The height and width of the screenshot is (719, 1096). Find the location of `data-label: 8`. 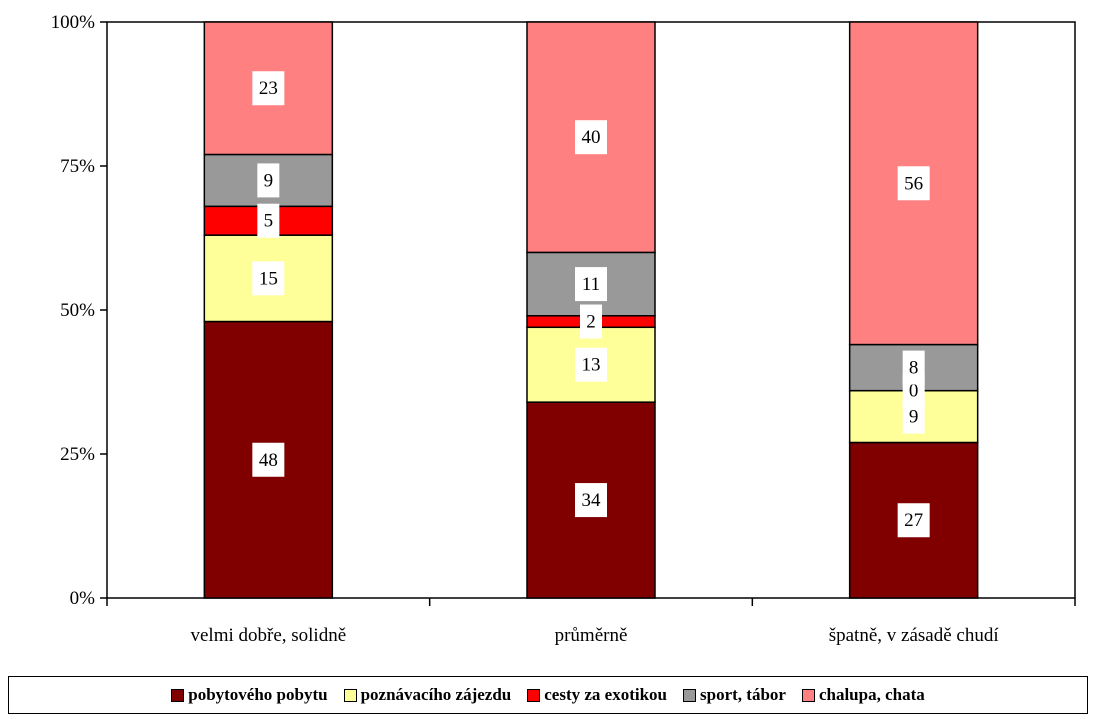

data-label: 8 is located at coordinates (914, 368).